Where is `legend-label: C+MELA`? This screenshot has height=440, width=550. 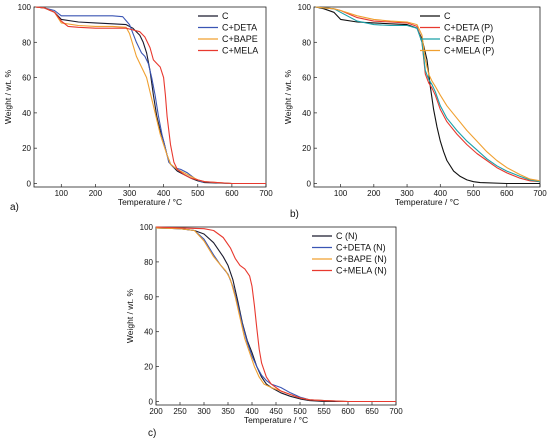
legend-label: C+MELA is located at coordinates (240, 51).